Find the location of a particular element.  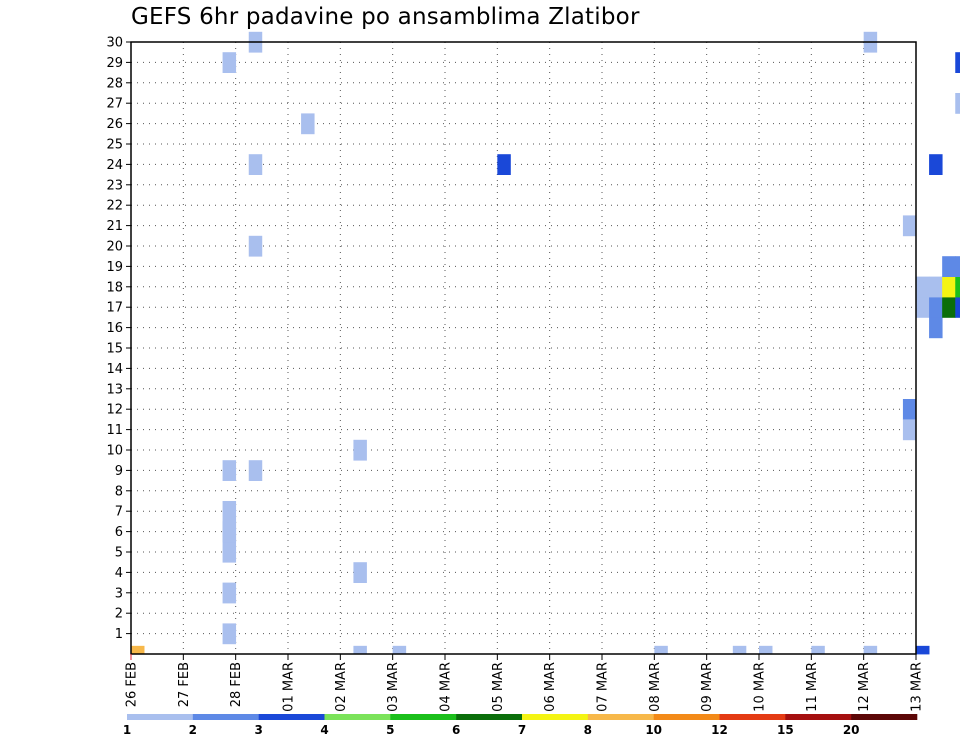

x-tick-label: 02 MAR is located at coordinates (341, 687).